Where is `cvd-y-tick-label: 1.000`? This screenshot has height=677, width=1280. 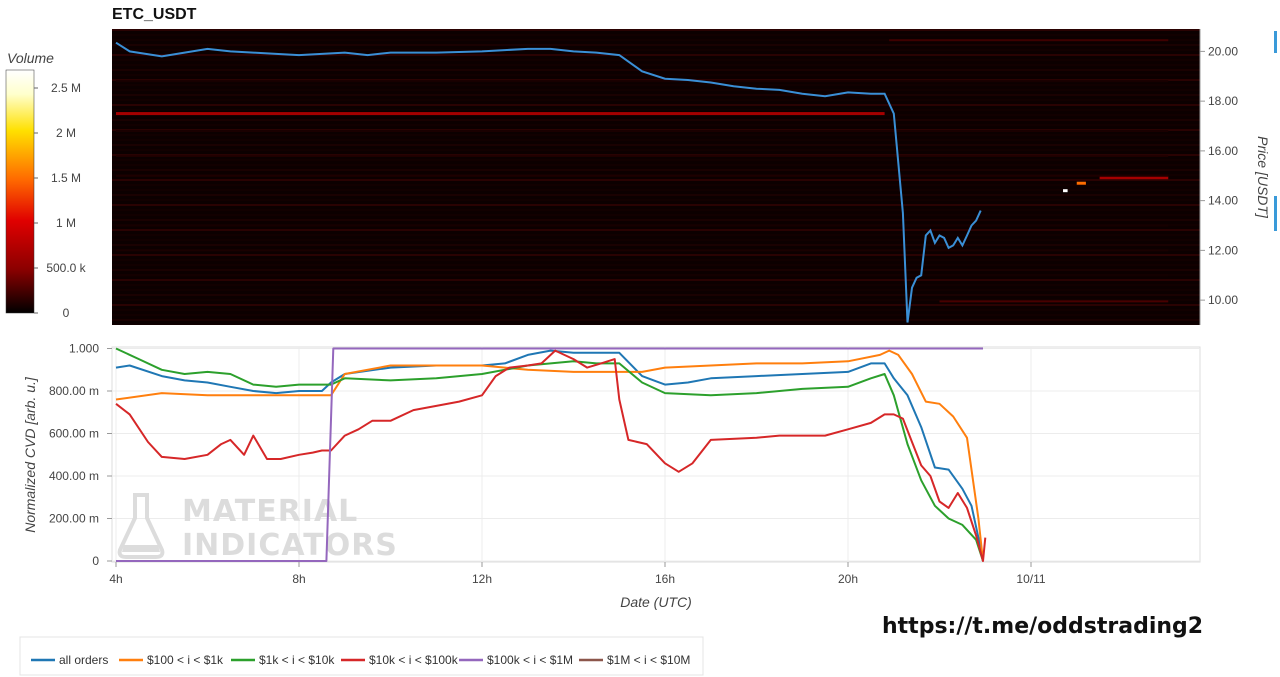 cvd-y-tick-label: 1.000 is located at coordinates (84, 349).